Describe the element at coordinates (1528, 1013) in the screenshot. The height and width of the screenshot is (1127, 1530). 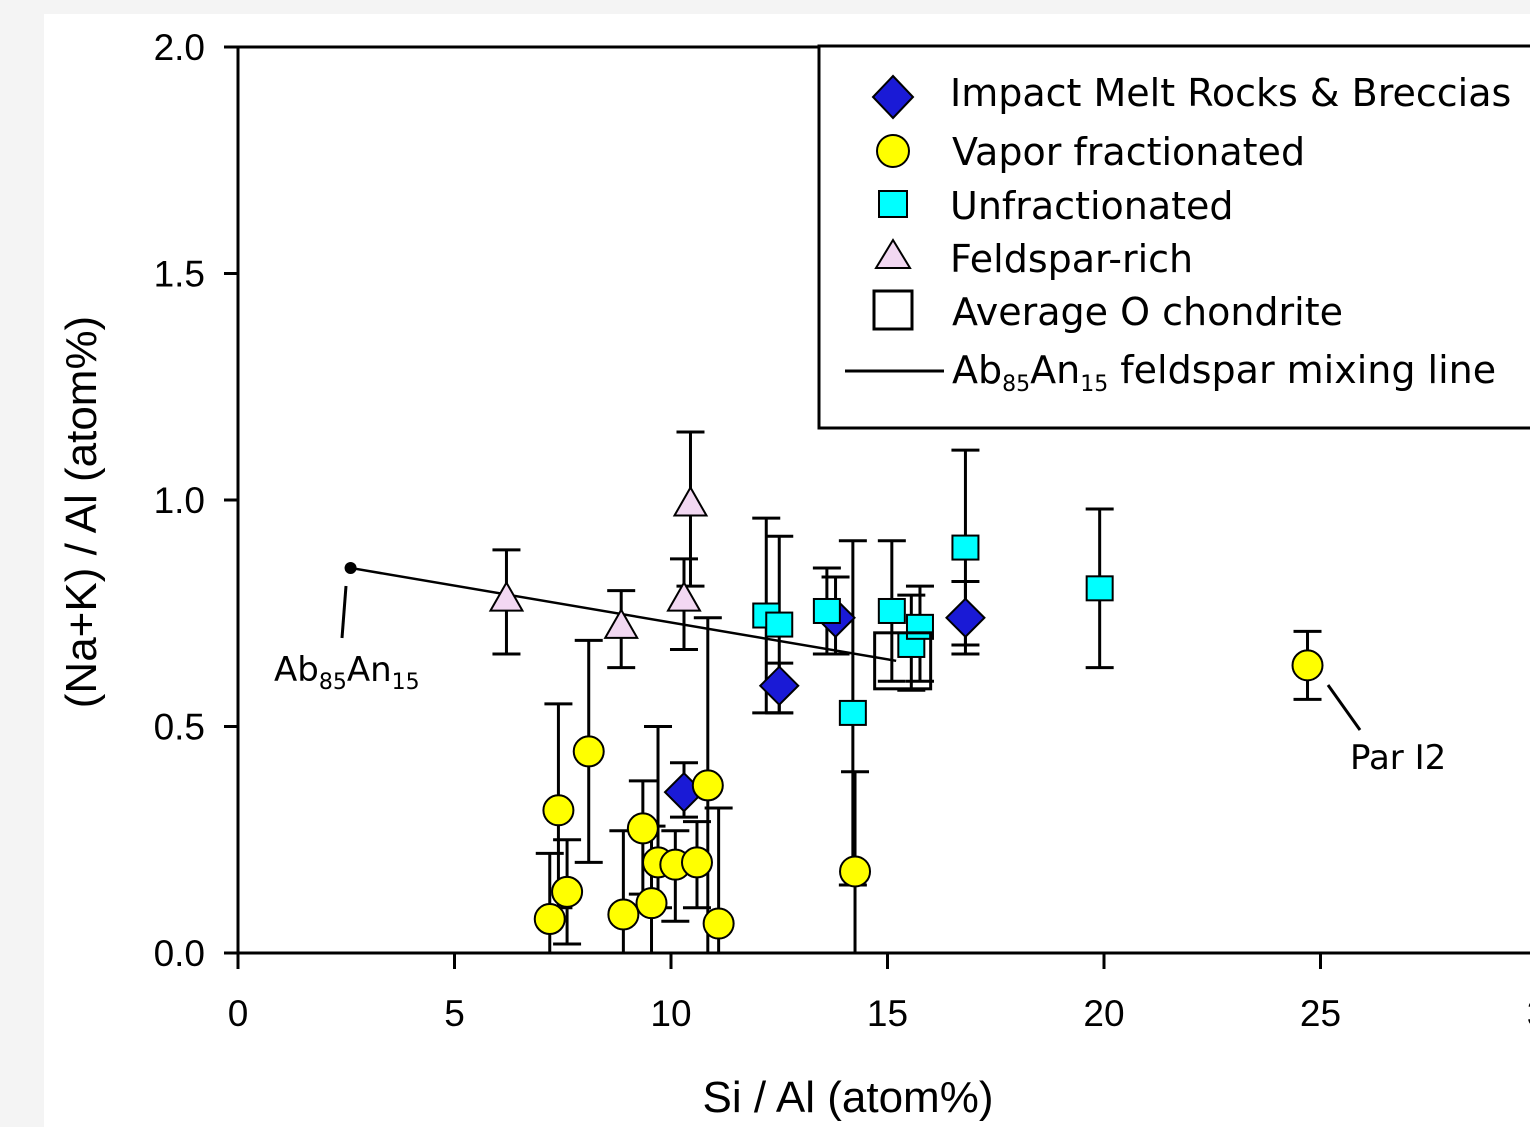
I see `x-tick-label: 3` at that location.